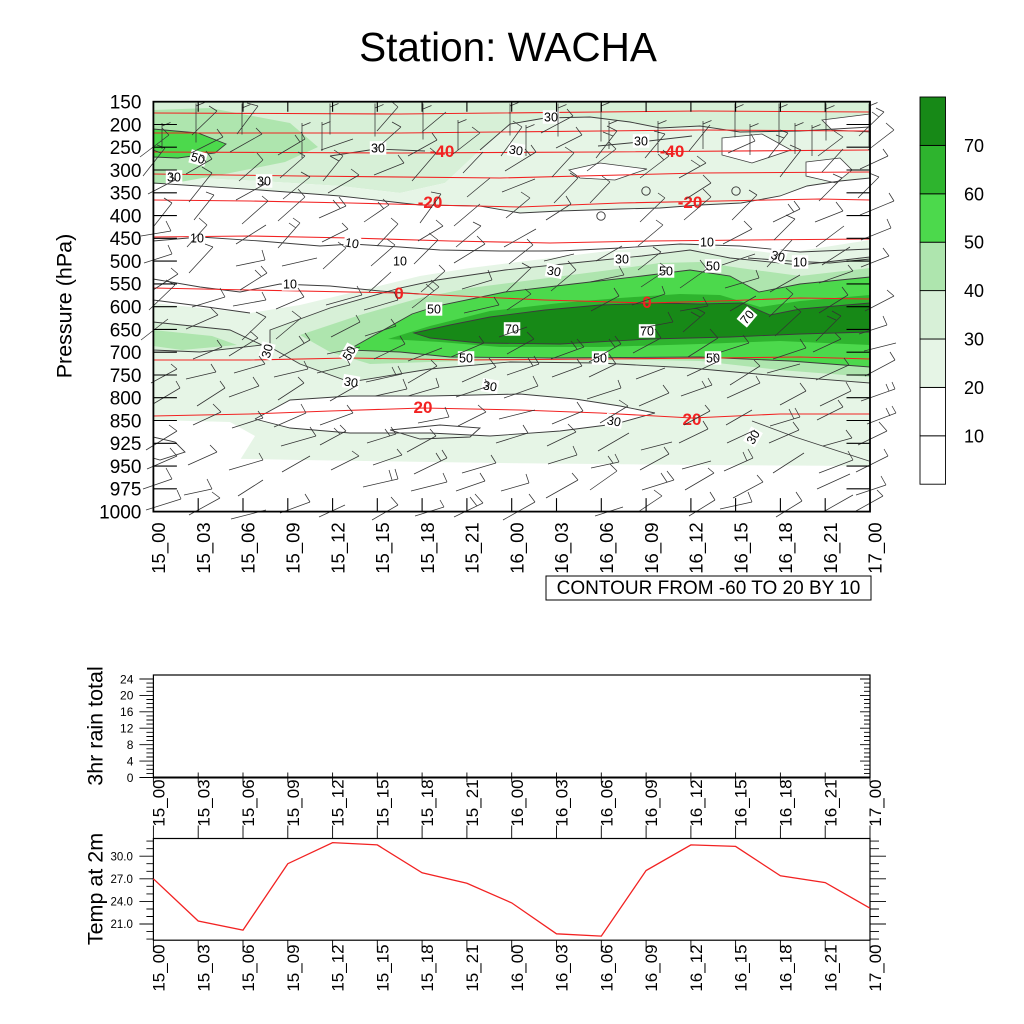  What do you see at coordinates (709, 588) in the screenshot?
I see `svg-text: CONTOUR FROM -60 TO 20 BY 10` at bounding box center [709, 588].